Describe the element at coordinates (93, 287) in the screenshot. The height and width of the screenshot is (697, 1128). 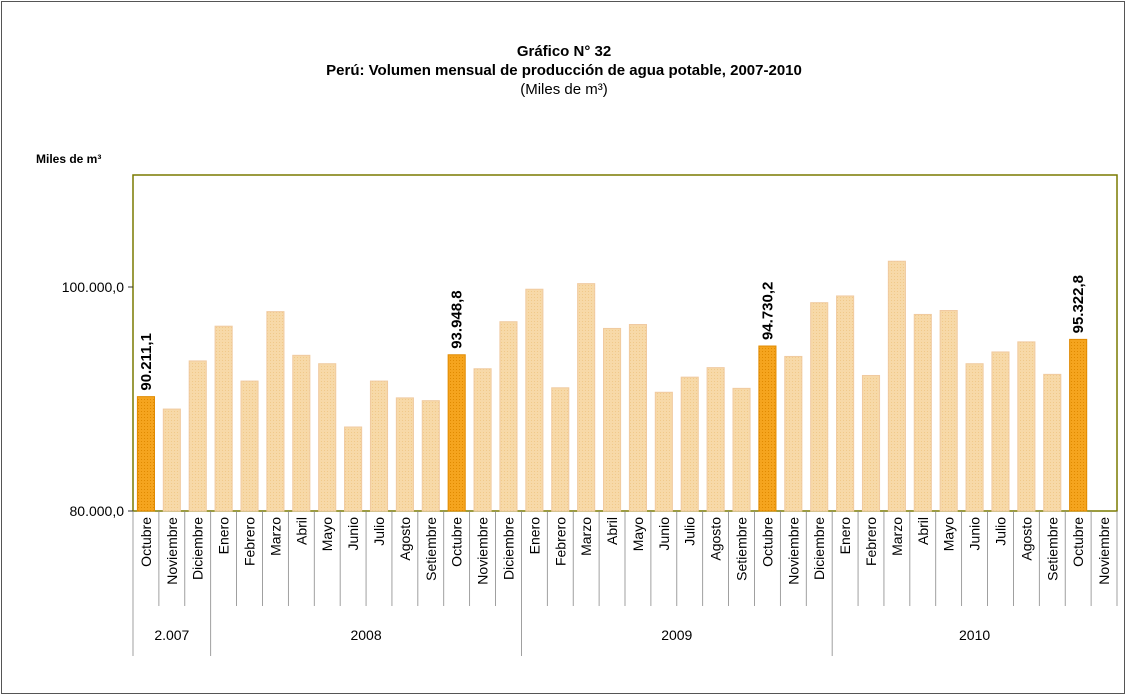
I see `y-tick-label: 100.000,0` at that location.